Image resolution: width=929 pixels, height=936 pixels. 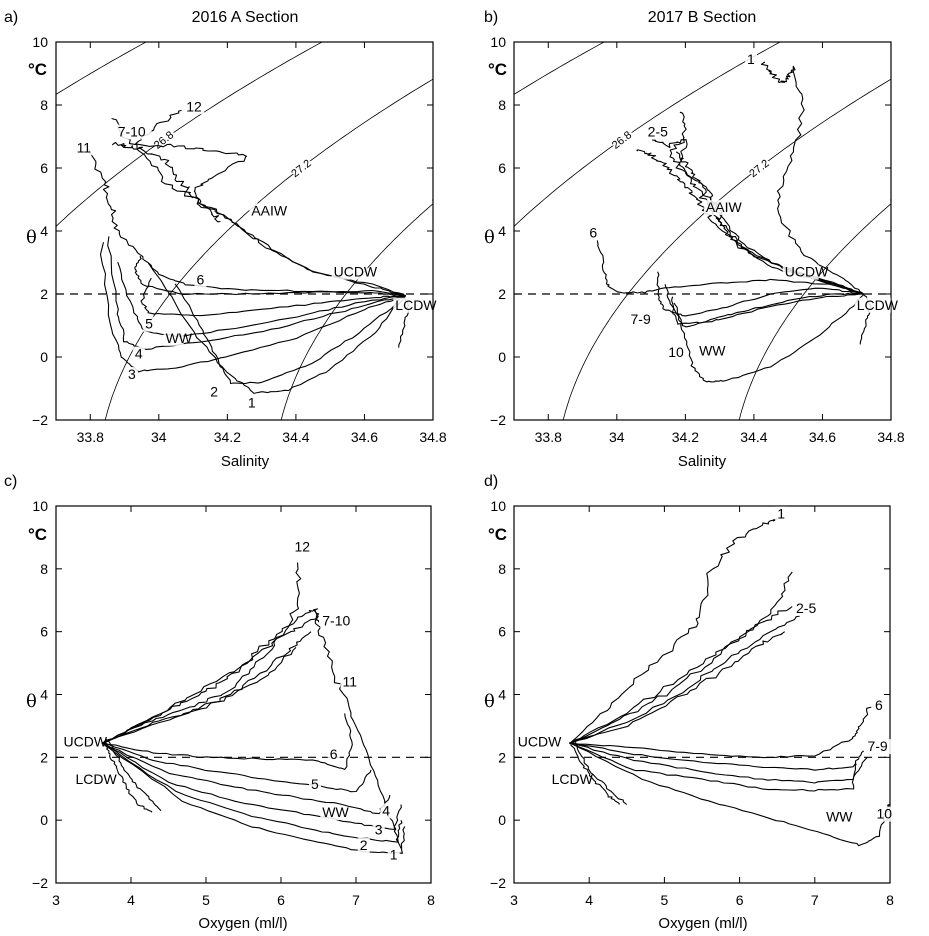 I want to click on panel-d-y-label: θ, so click(x=489, y=701).